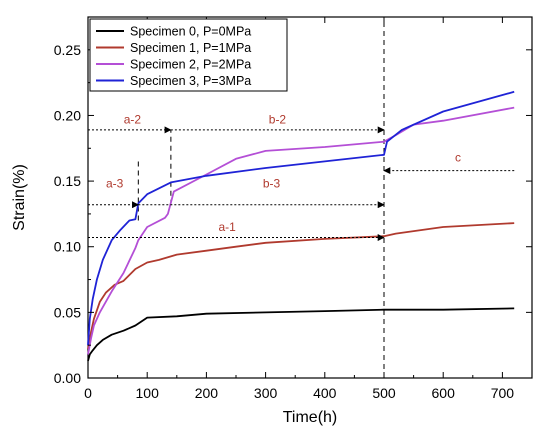  Describe the element at coordinates (67, 312) in the screenshot. I see `y-tick-label: 0.05` at that location.